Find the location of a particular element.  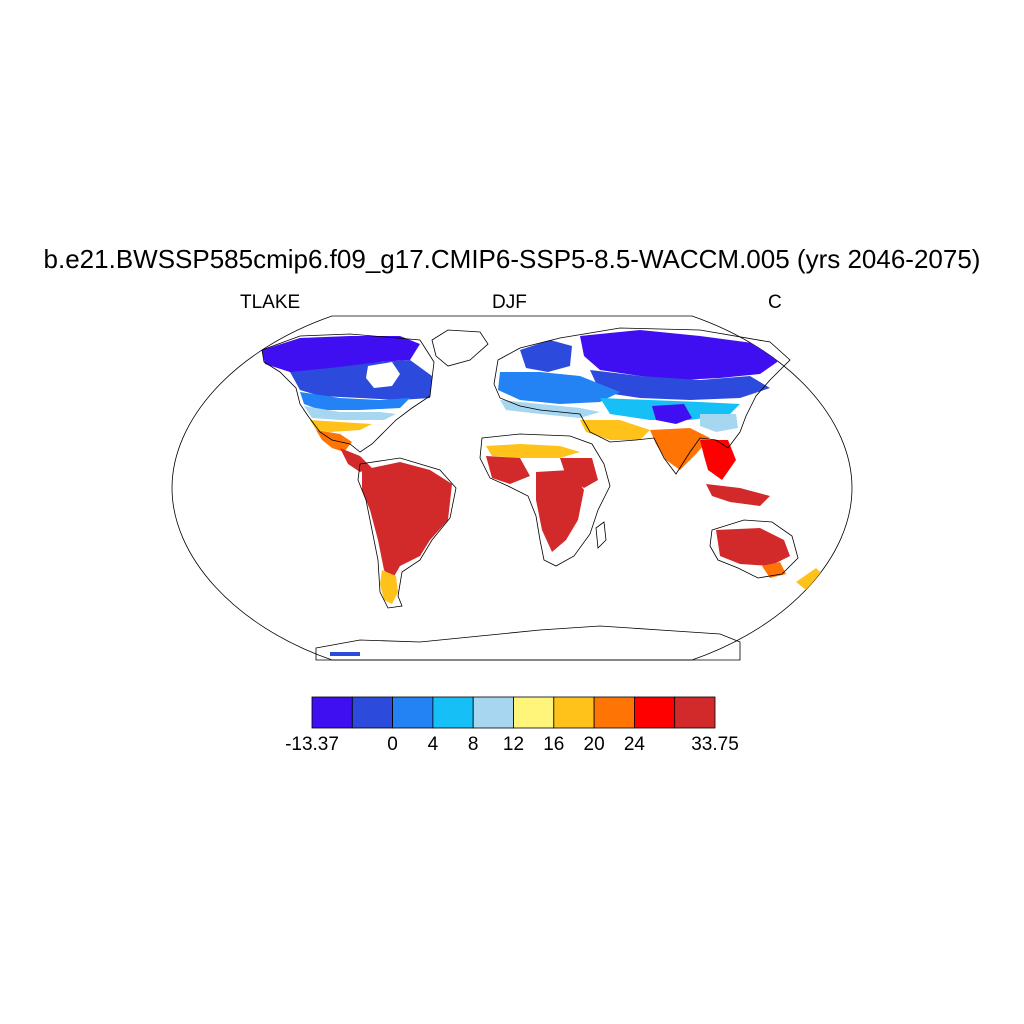

field-southeast-asia is located at coordinates (718, 460).